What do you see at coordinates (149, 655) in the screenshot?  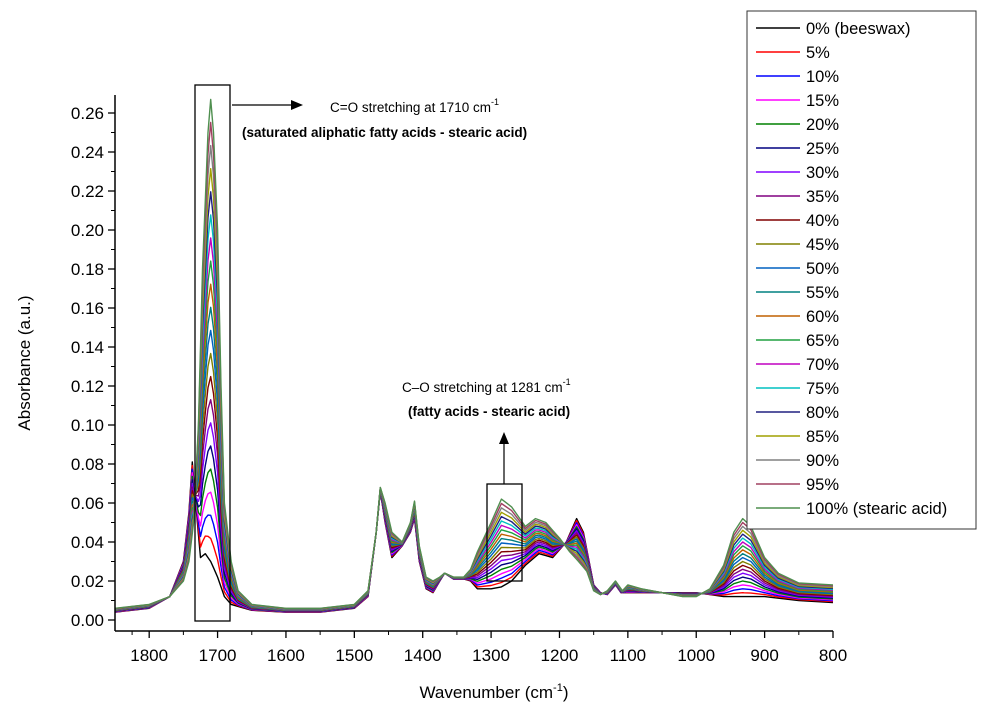 I see `x-tick-label-0: 1800` at bounding box center [149, 655].